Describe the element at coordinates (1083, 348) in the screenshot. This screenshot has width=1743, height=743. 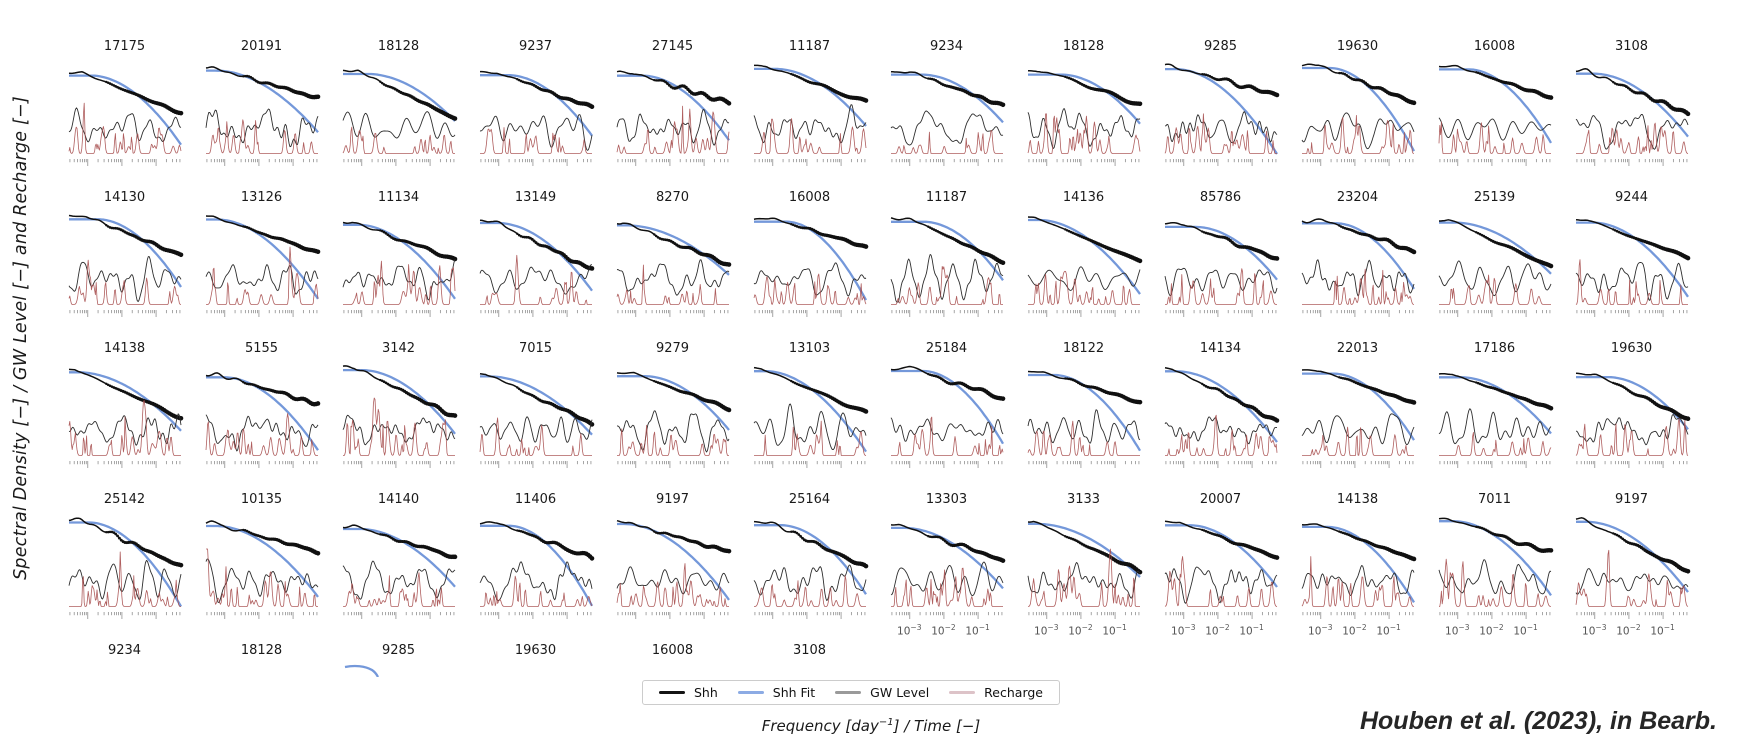
I see `subplot-title: 18122` at that location.